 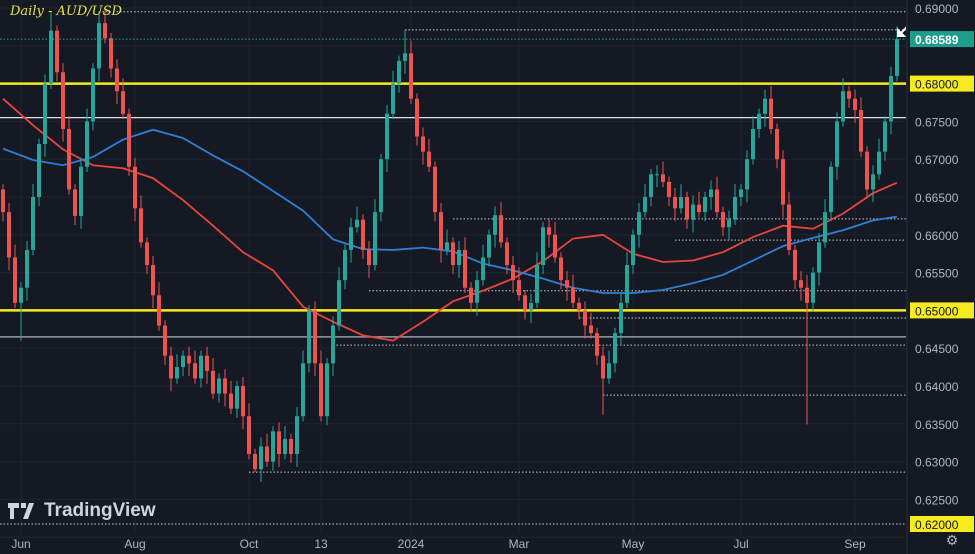 What do you see at coordinates (82, 511) in the screenshot?
I see `tradingview-logo: TradingView` at bounding box center [82, 511].